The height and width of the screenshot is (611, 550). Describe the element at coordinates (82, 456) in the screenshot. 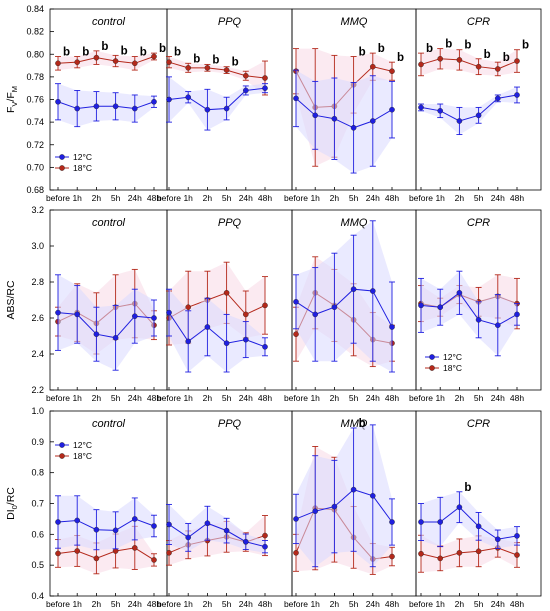

I see `legend-label: 18°C` at that location.